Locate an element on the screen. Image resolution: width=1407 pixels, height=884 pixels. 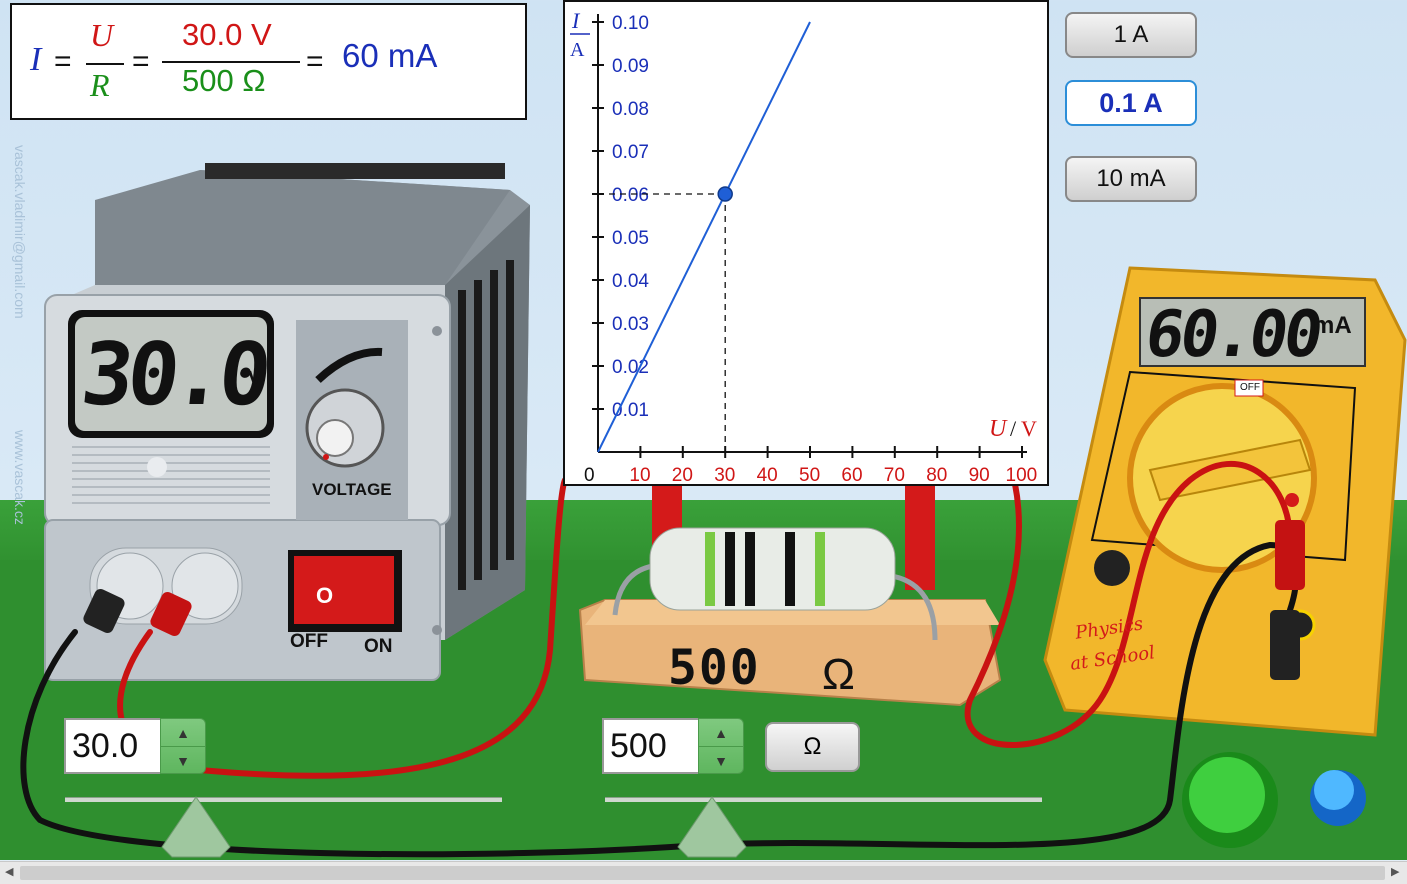
x-tick-label: 30 is located at coordinates (724, 474).